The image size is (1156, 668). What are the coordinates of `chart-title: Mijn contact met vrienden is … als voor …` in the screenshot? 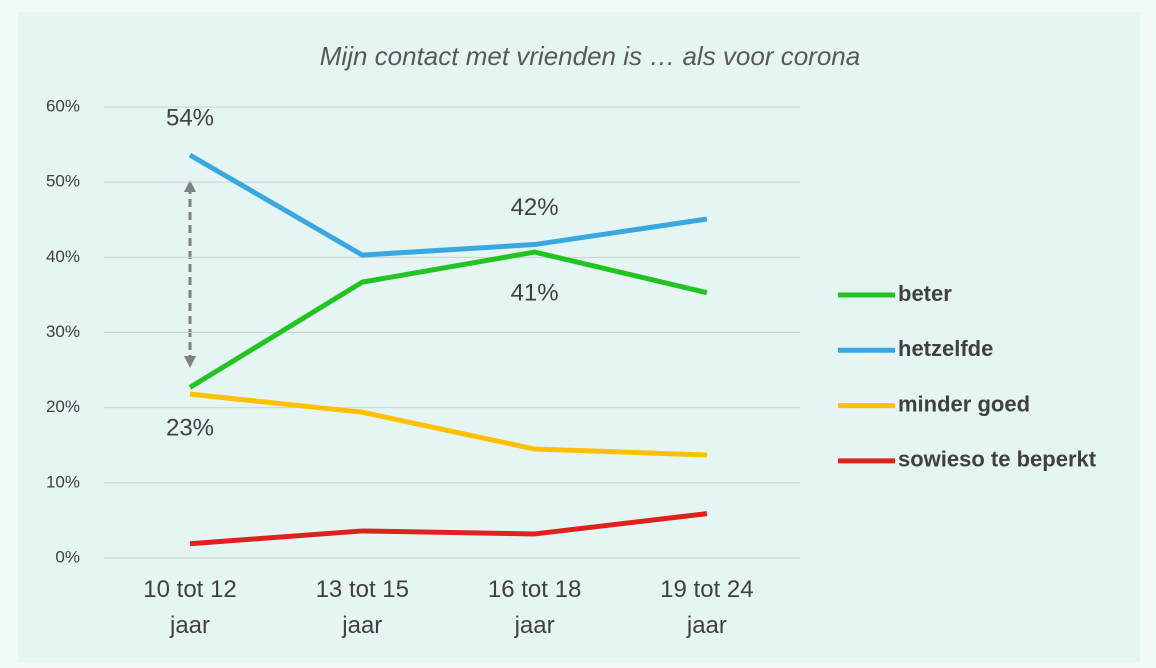 It's located at (590, 56).